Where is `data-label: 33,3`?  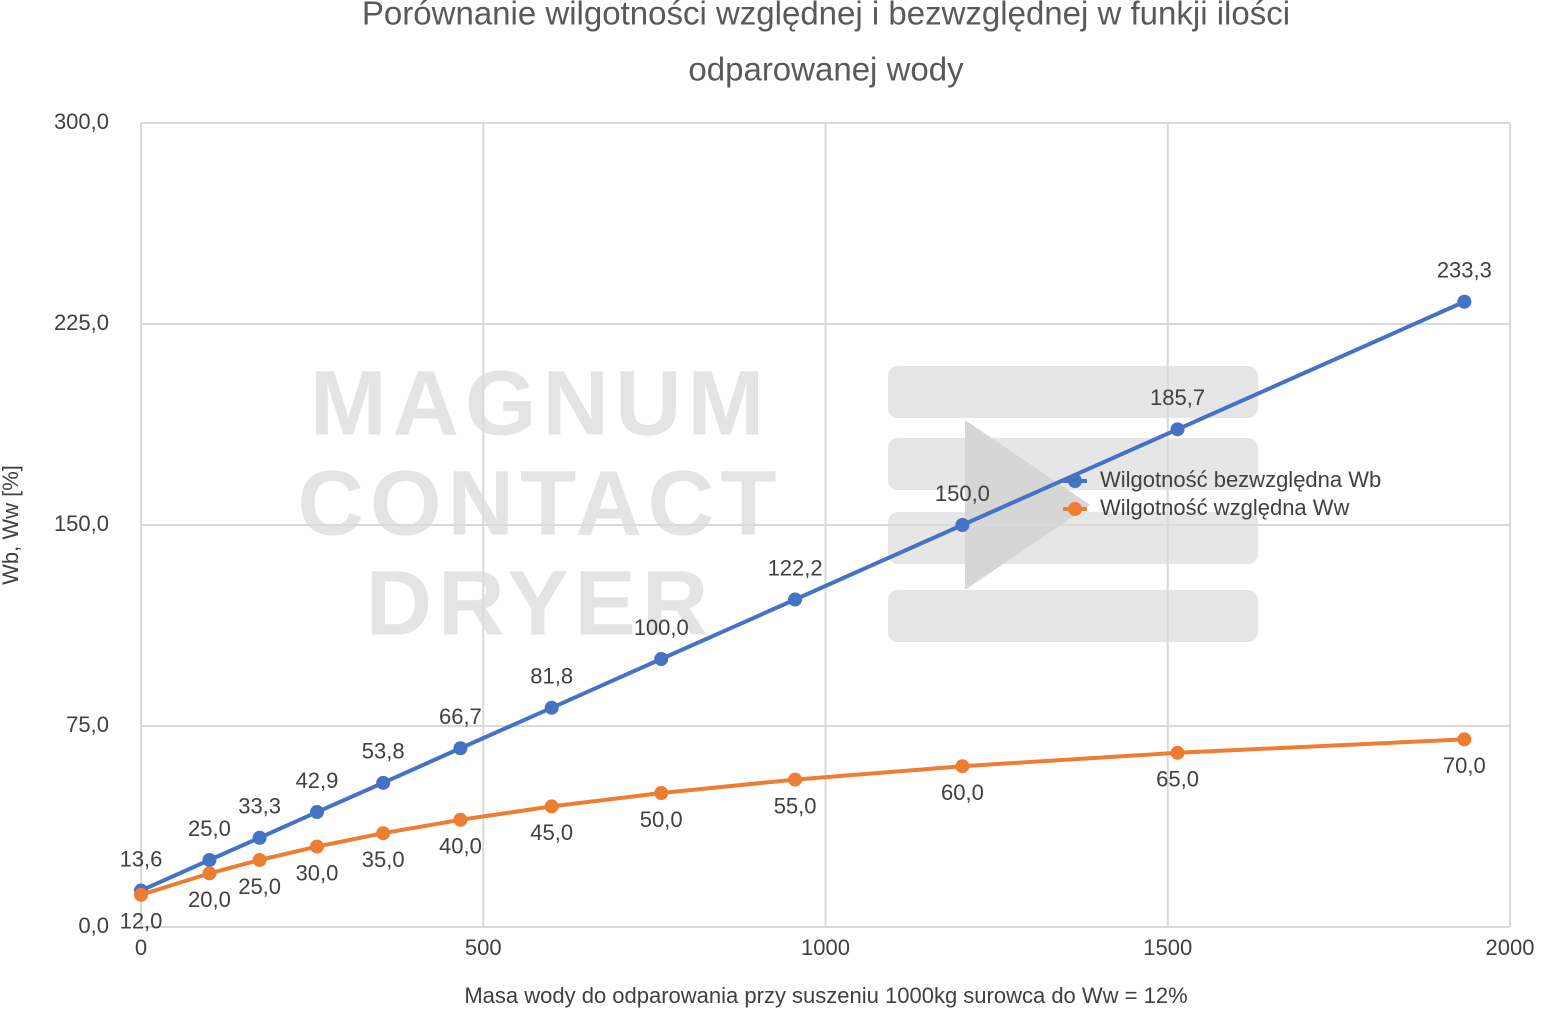 data-label: 33,3 is located at coordinates (259, 806).